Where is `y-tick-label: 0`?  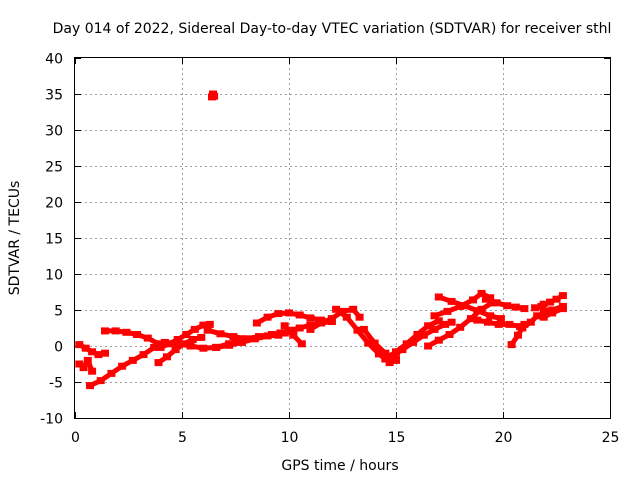
y-tick-label: 0 is located at coordinates (58, 348).